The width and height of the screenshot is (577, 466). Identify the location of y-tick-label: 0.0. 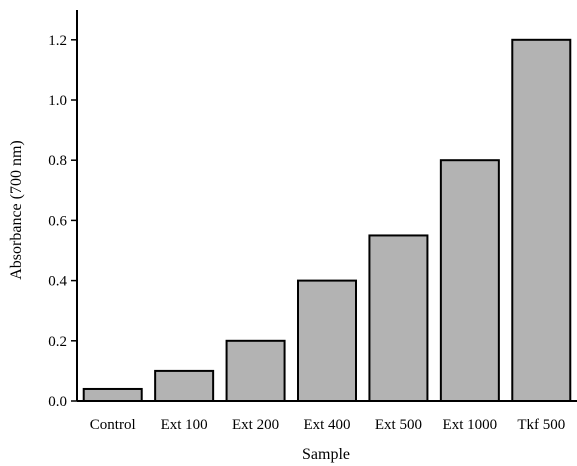
(57, 402).